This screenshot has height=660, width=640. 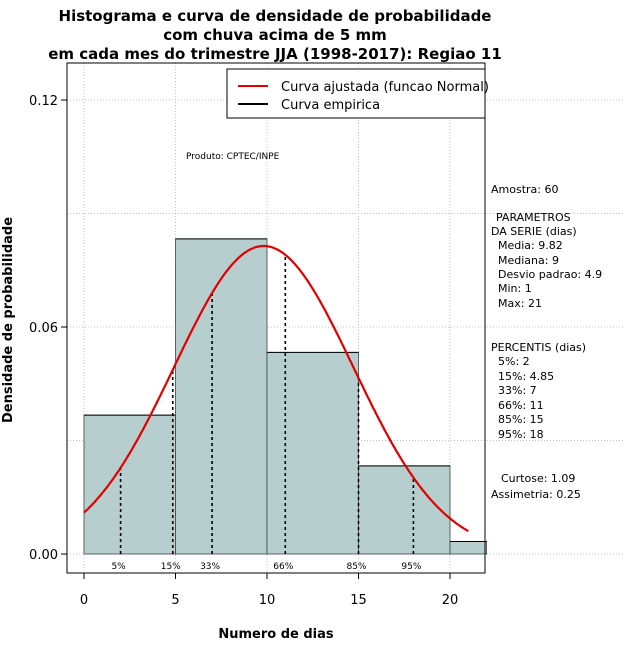 What do you see at coordinates (411, 567) in the screenshot?
I see `percentile-label-5: 95%` at bounding box center [411, 567].